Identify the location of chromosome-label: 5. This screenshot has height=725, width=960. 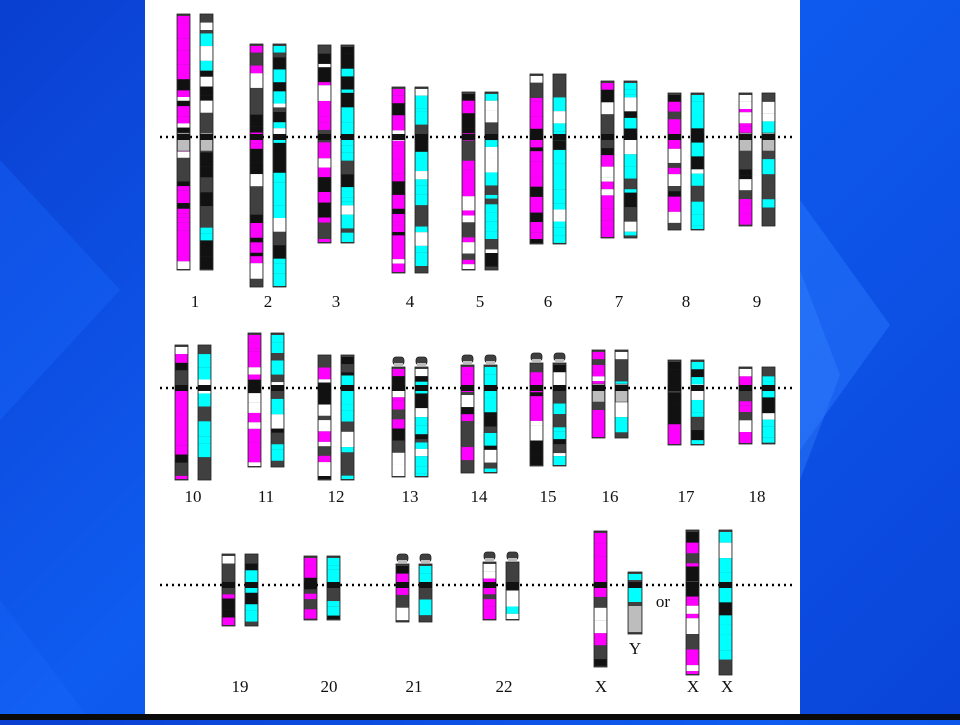
(480, 301).